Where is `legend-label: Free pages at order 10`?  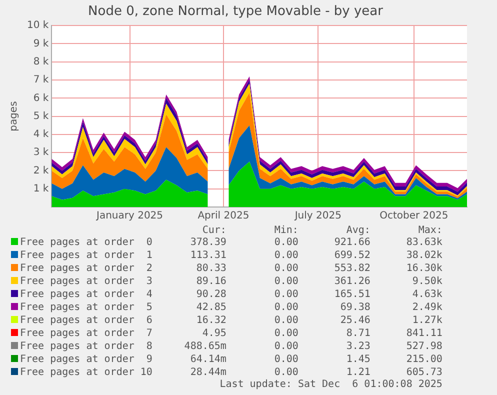 legend-label: Free pages at order 10 is located at coordinates (86, 372).